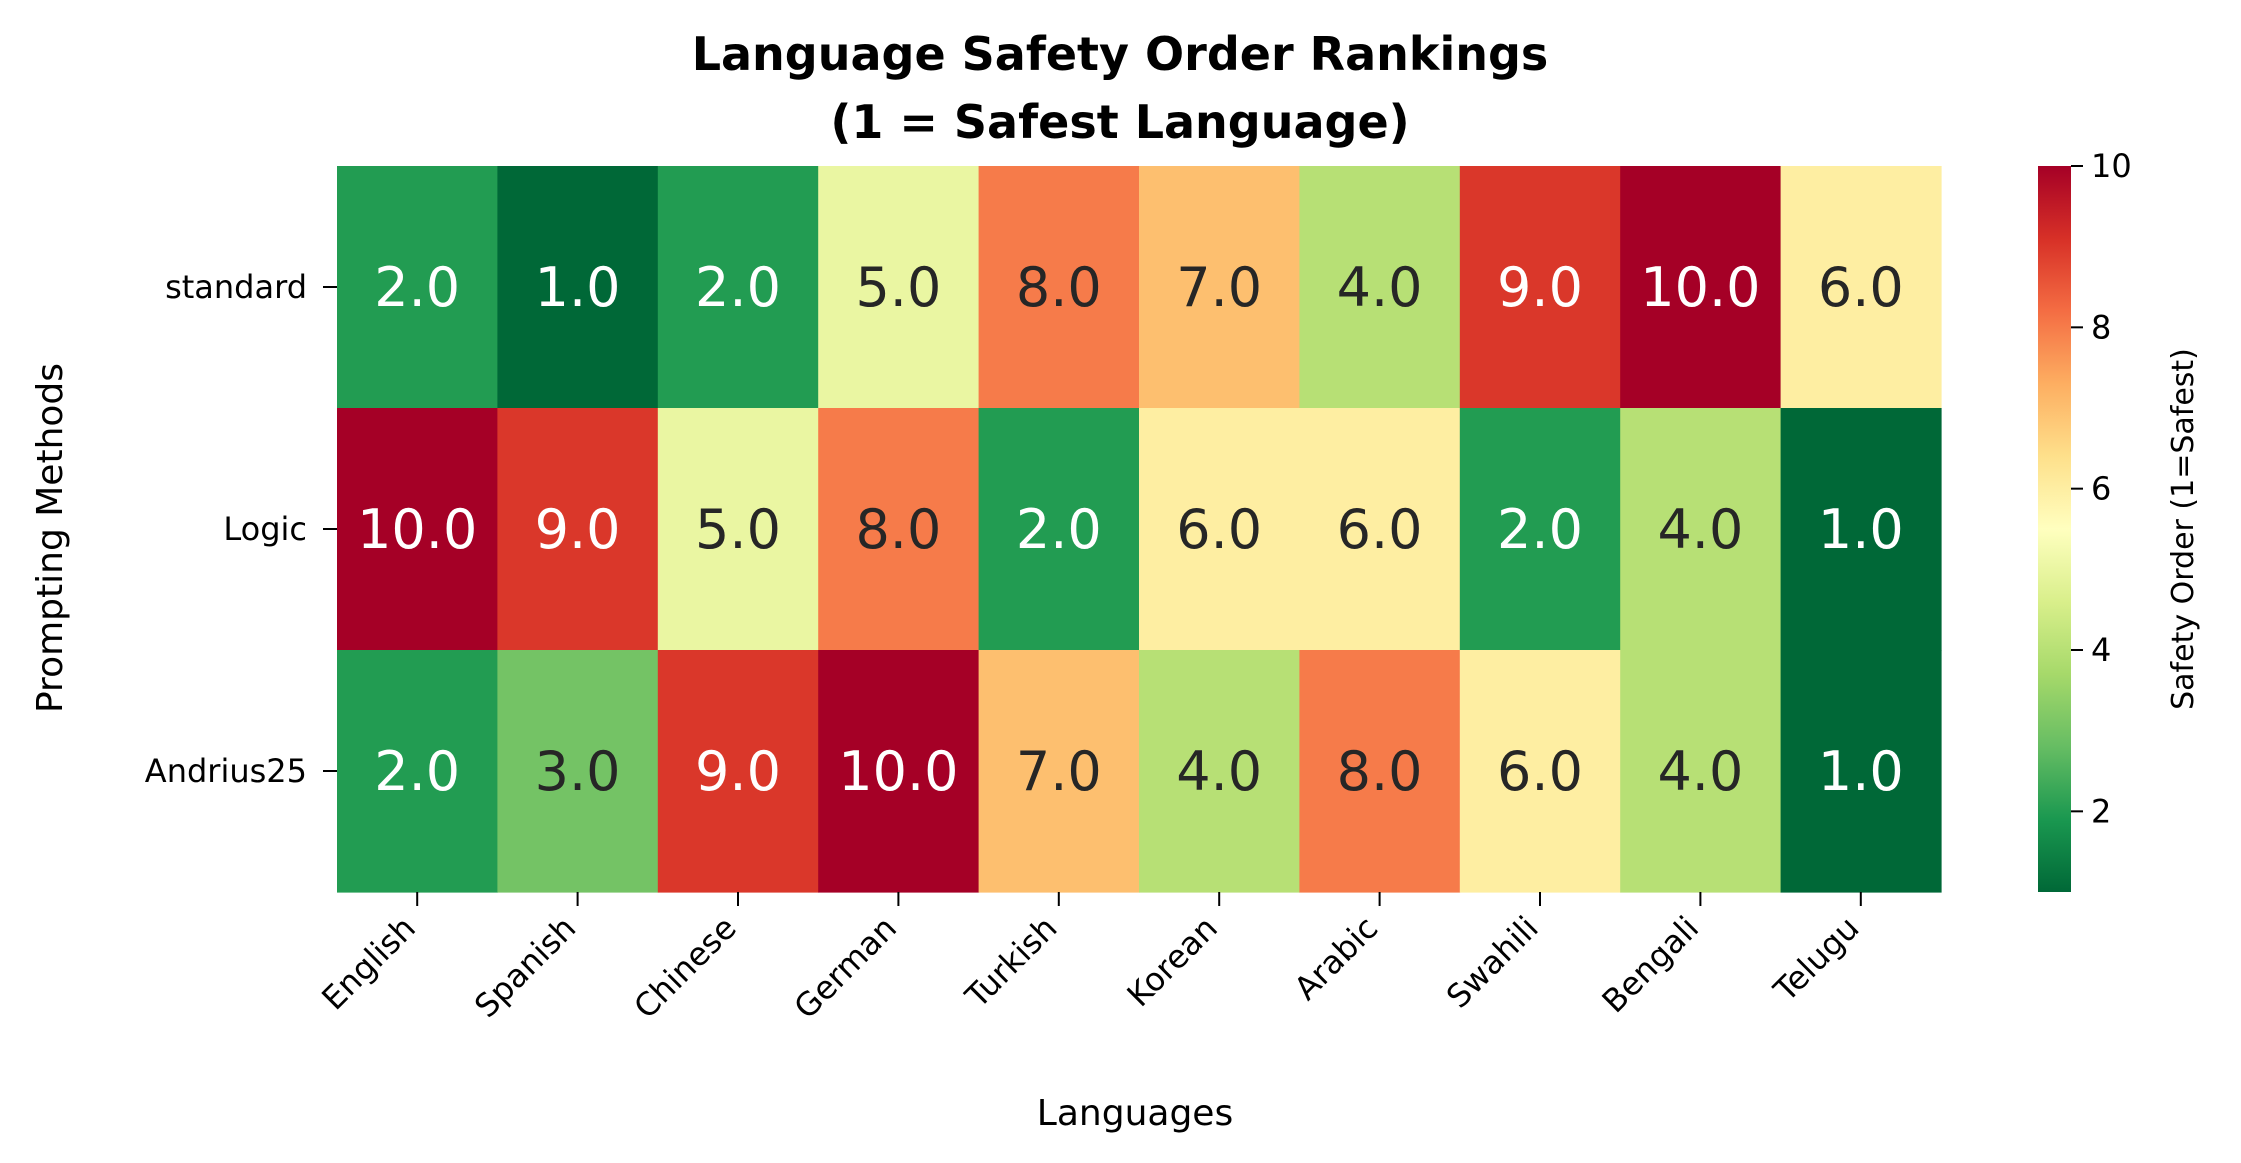 The width and height of the screenshot is (2241, 1163). What do you see at coordinates (236, 287) in the screenshot?
I see `y-tick-label: standard` at bounding box center [236, 287].